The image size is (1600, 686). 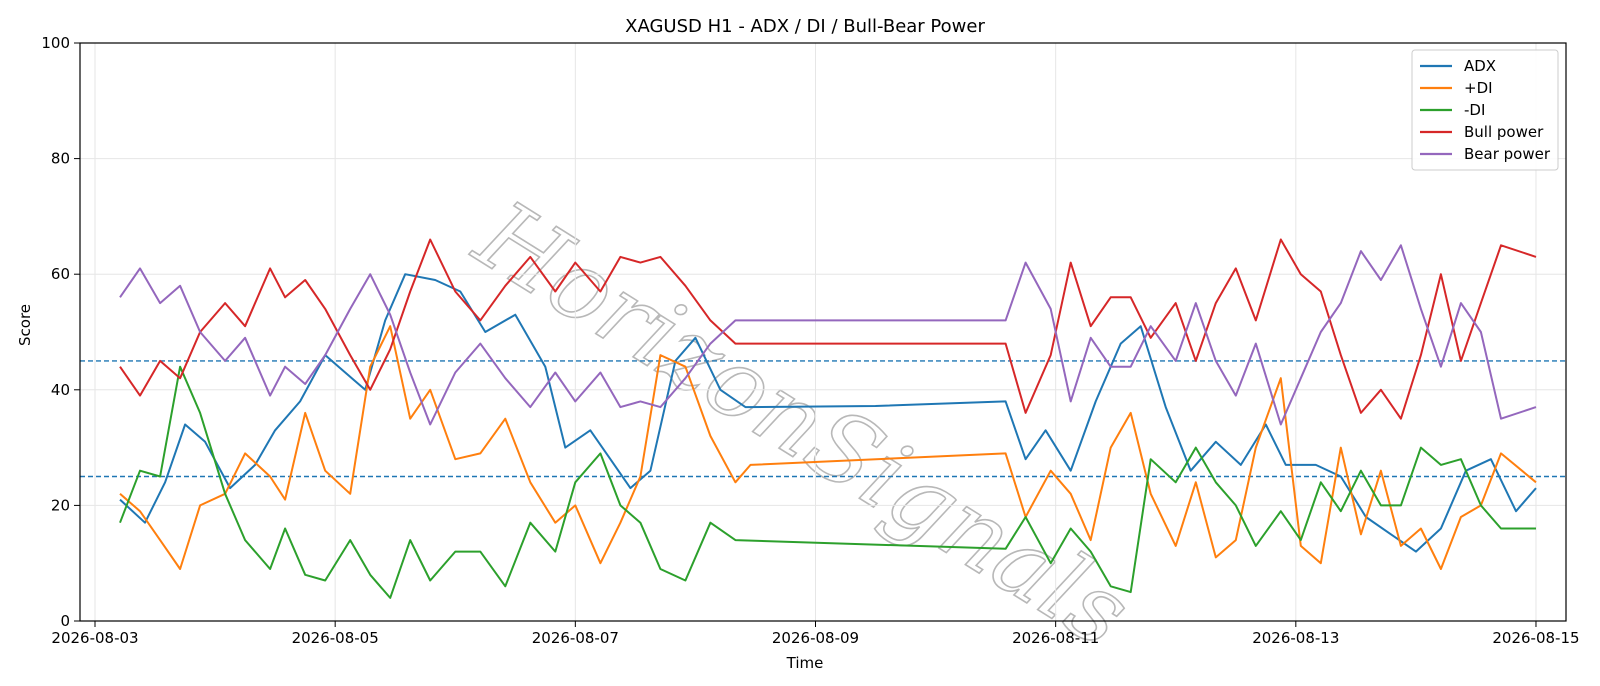 What do you see at coordinates (60, 274) in the screenshot?
I see `y-tick-label: 60` at bounding box center [60, 274].